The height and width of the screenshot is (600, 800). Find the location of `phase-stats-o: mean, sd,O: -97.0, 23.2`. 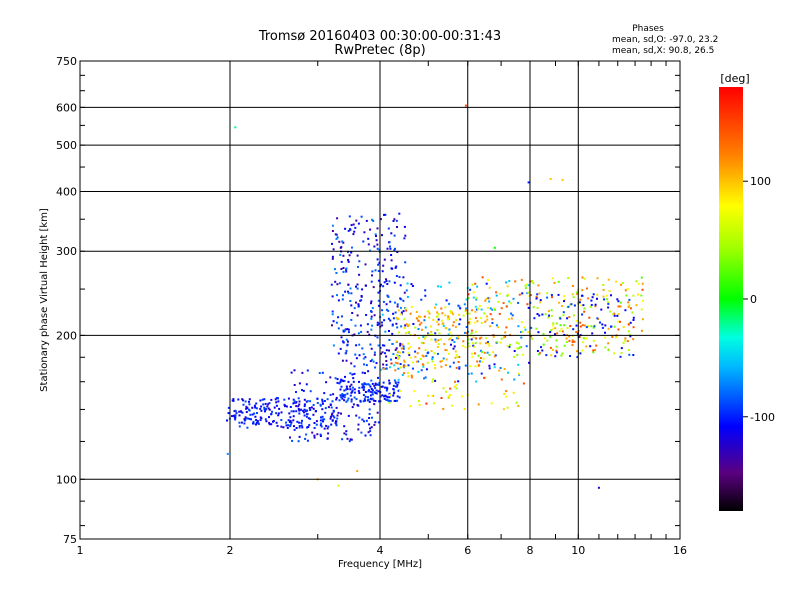

phase-stats-o: mean, sd,O: -97.0, 23.2 is located at coordinates (665, 40).